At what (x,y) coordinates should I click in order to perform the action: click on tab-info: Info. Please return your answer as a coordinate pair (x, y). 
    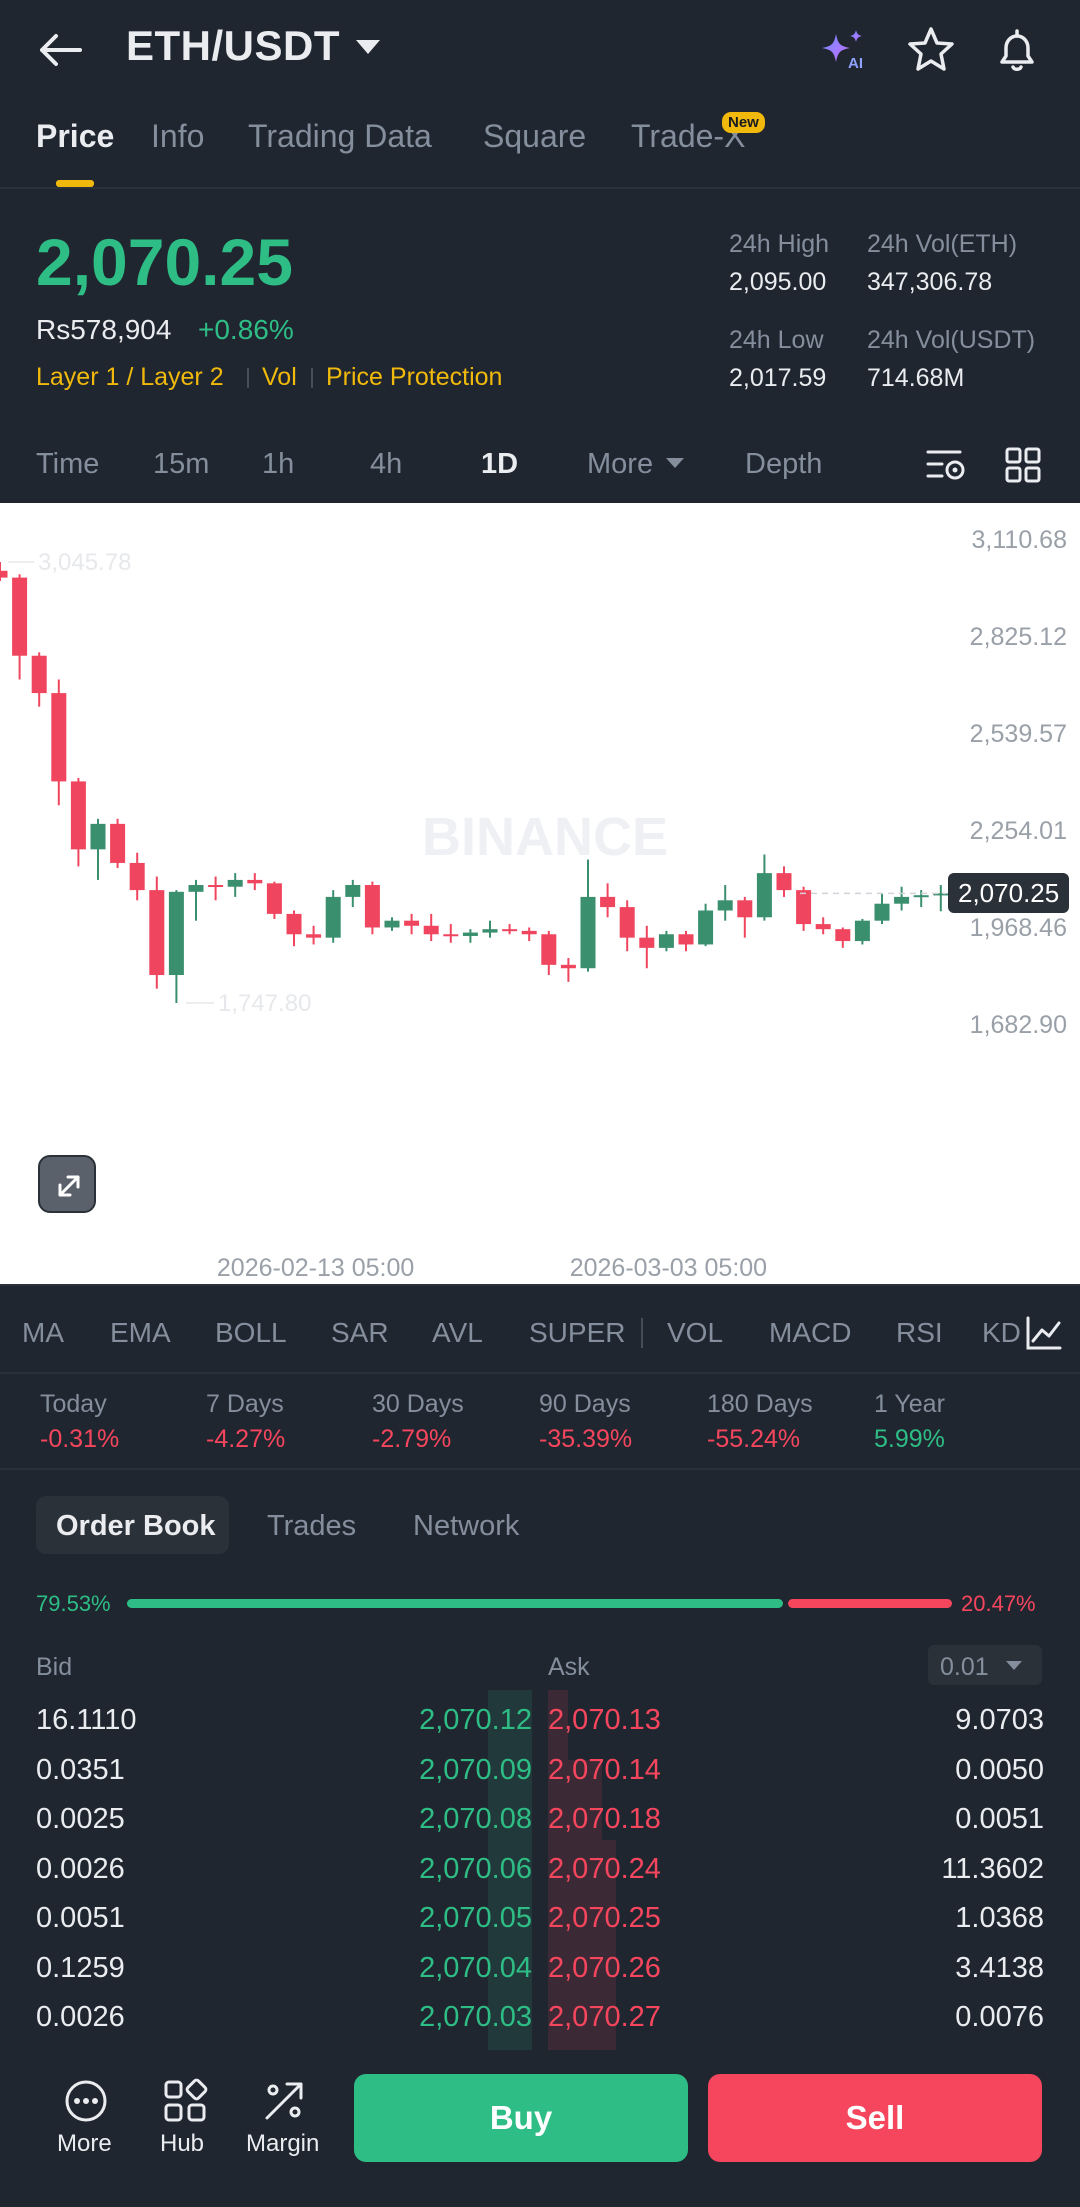
    Looking at the image, I should click on (178, 136).